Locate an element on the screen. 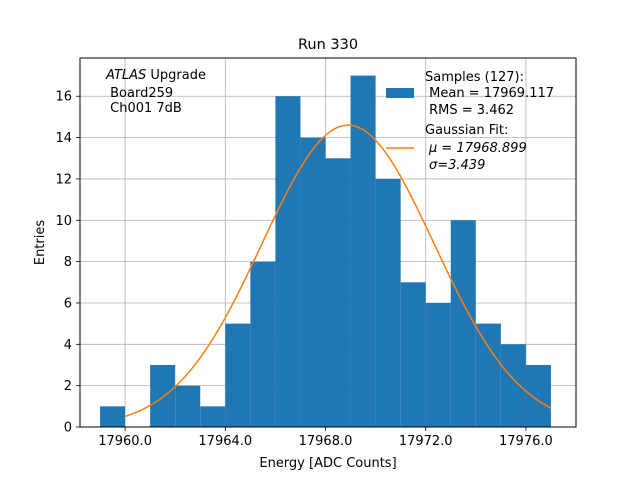 This screenshot has height=480, width=640. y-tick-label: 8 is located at coordinates (68, 262).